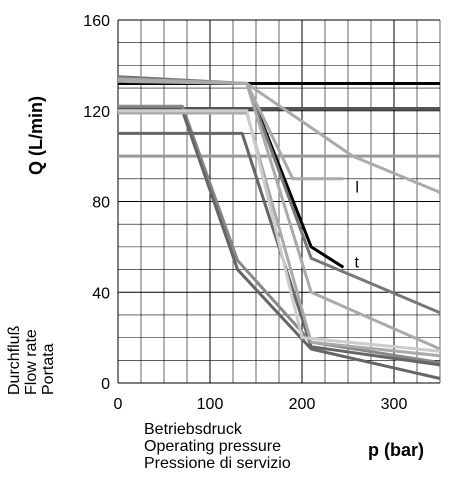 The height and width of the screenshot is (486, 449). What do you see at coordinates (14, 360) in the screenshot?
I see `y-desc-line-1: Durchfluß` at bounding box center [14, 360].